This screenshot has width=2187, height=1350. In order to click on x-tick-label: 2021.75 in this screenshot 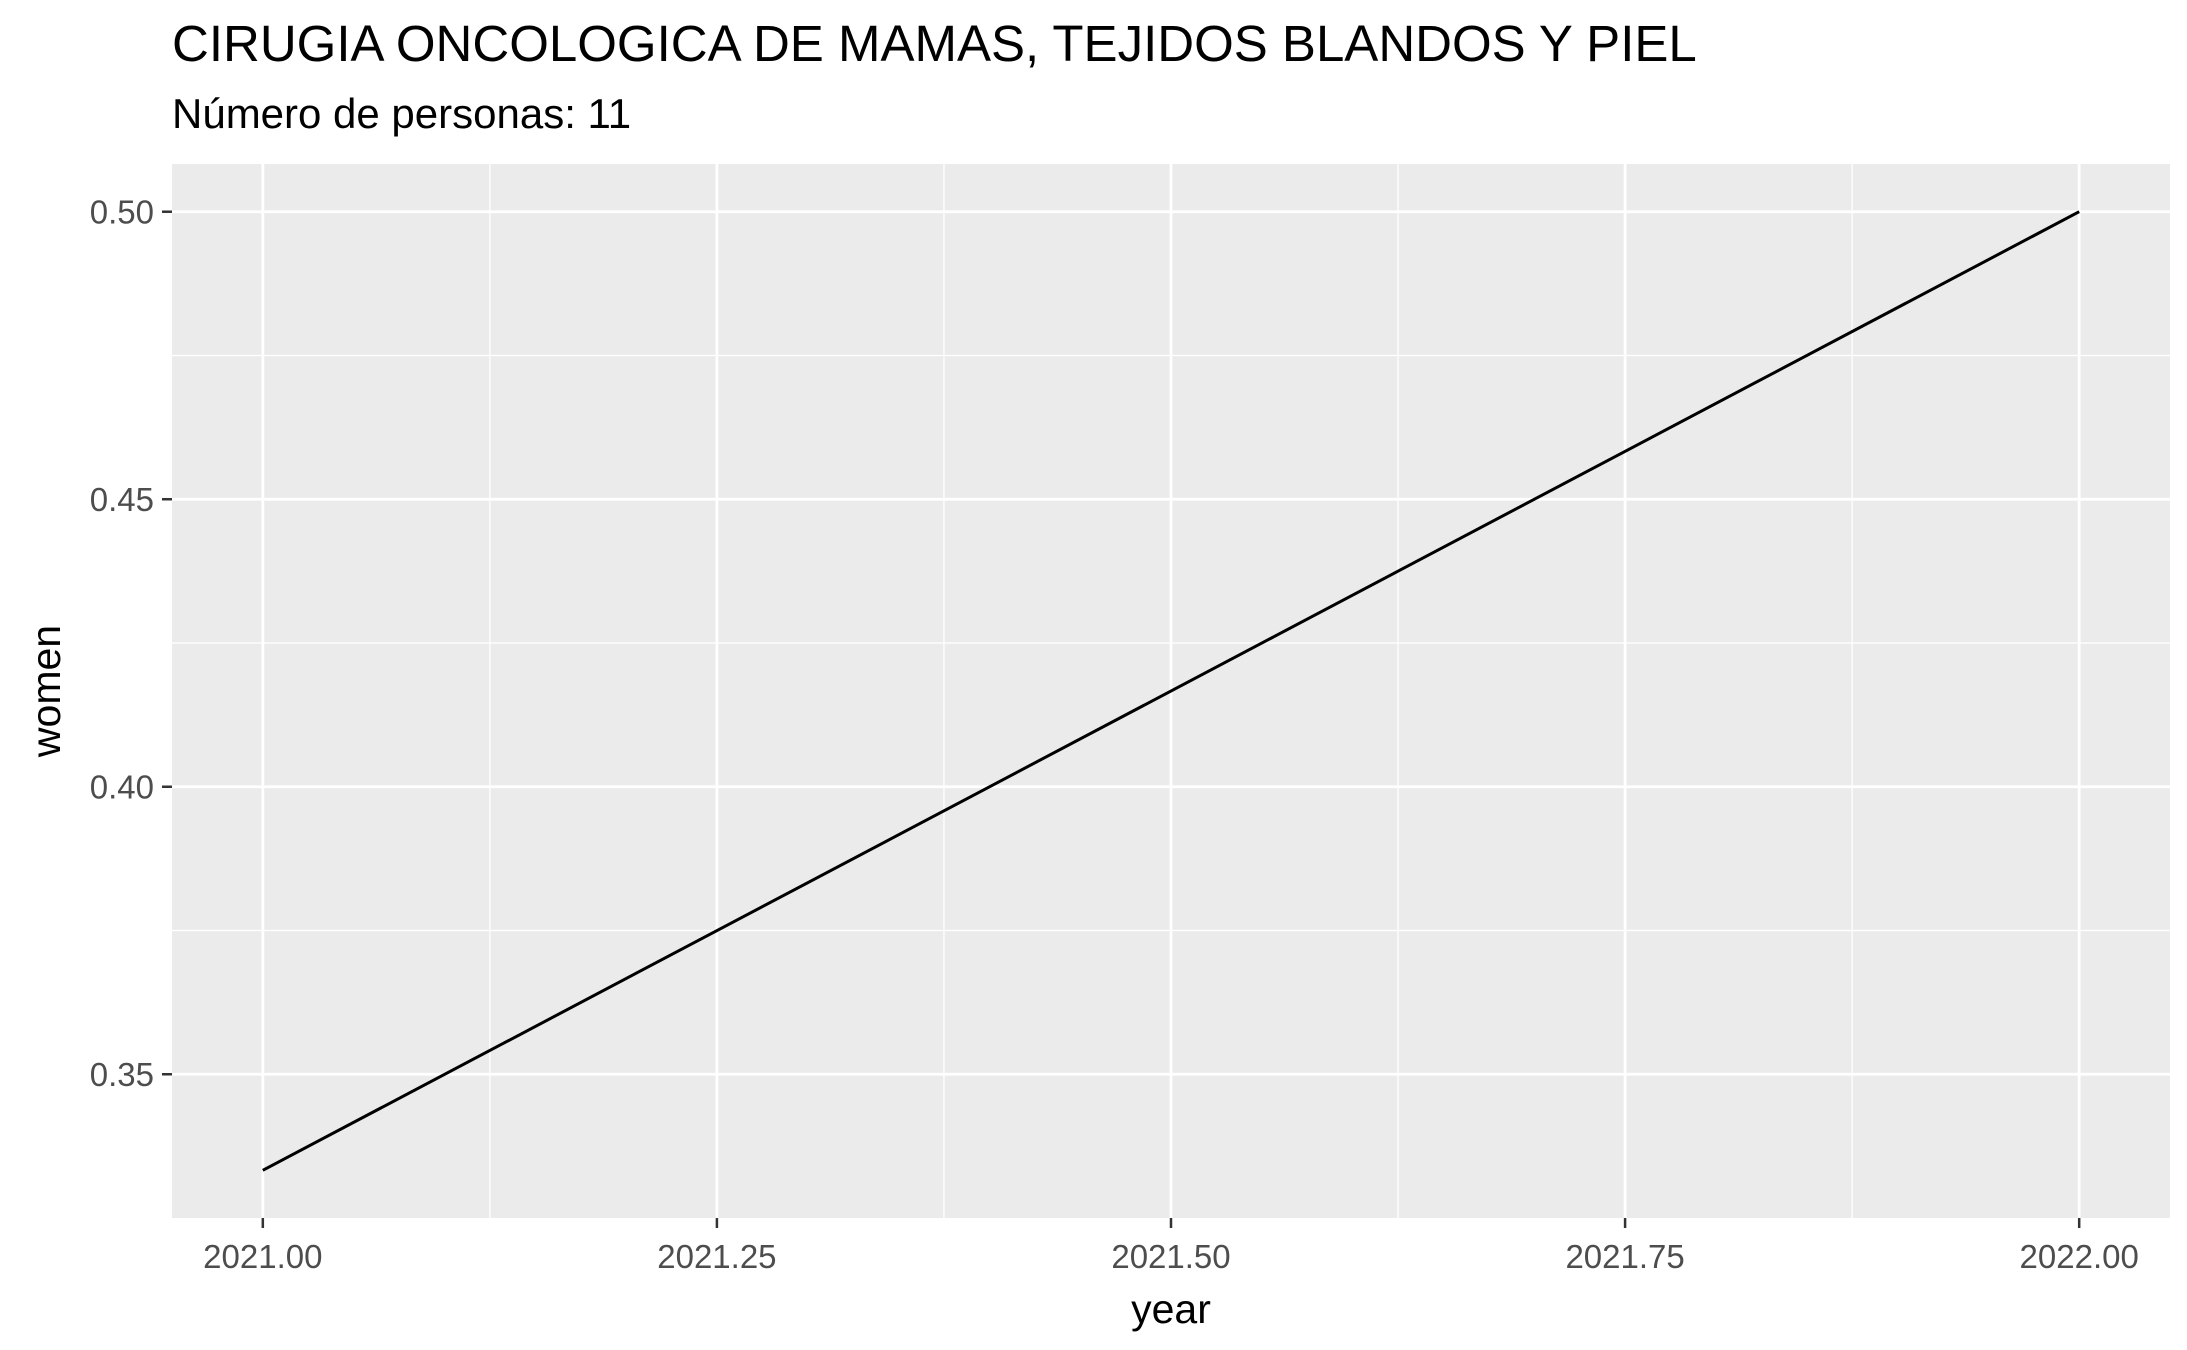, I will do `click(1624, 1256)`.